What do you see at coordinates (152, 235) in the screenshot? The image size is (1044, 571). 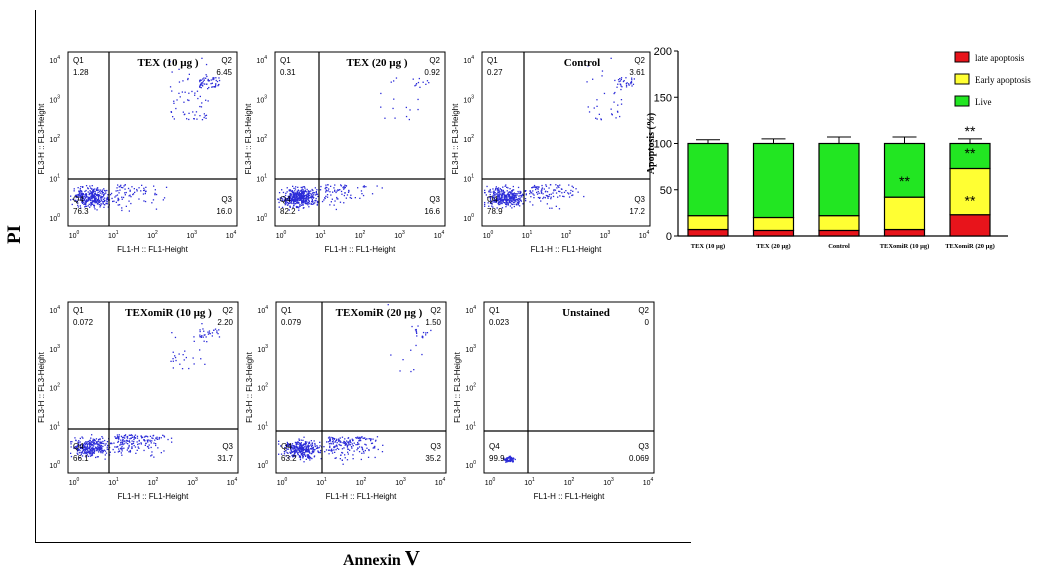 I see `x-tick-label: 10²` at bounding box center [152, 235].